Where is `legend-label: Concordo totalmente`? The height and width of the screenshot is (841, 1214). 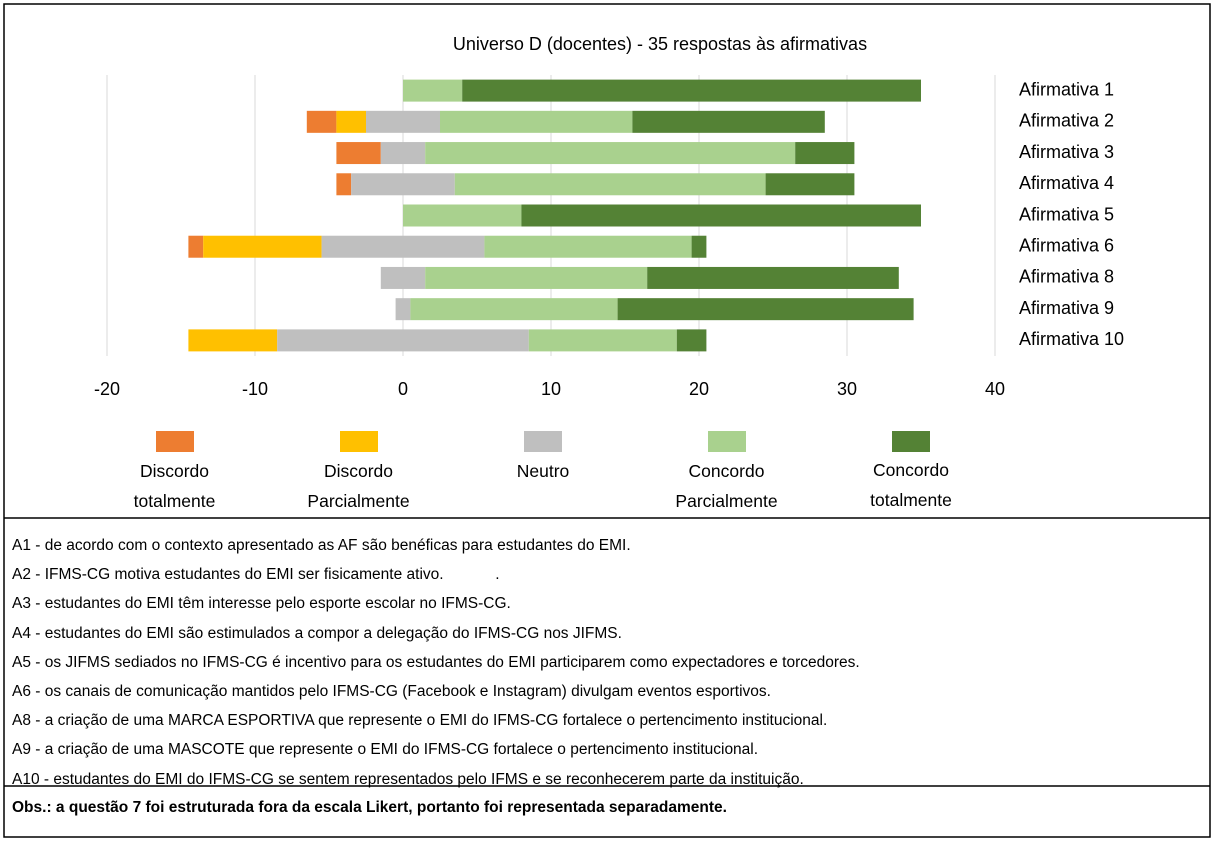
legend-label: Concordo totalmente is located at coordinates (911, 485).